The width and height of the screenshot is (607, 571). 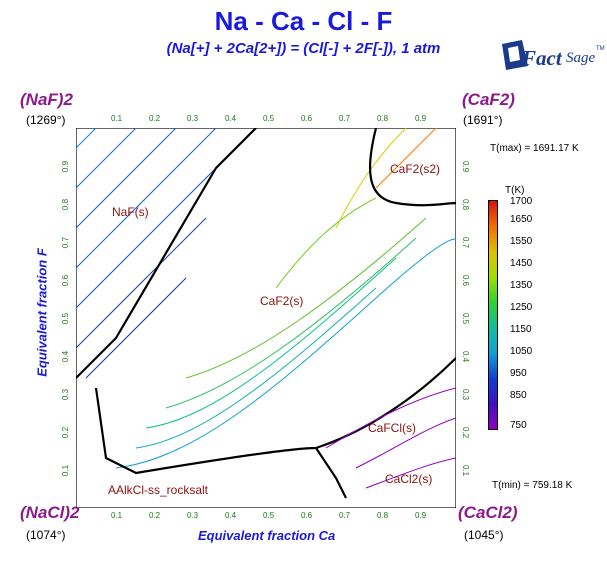 What do you see at coordinates (193, 118) in the screenshot?
I see `top-tick-label-0.3: 0.3` at bounding box center [193, 118].